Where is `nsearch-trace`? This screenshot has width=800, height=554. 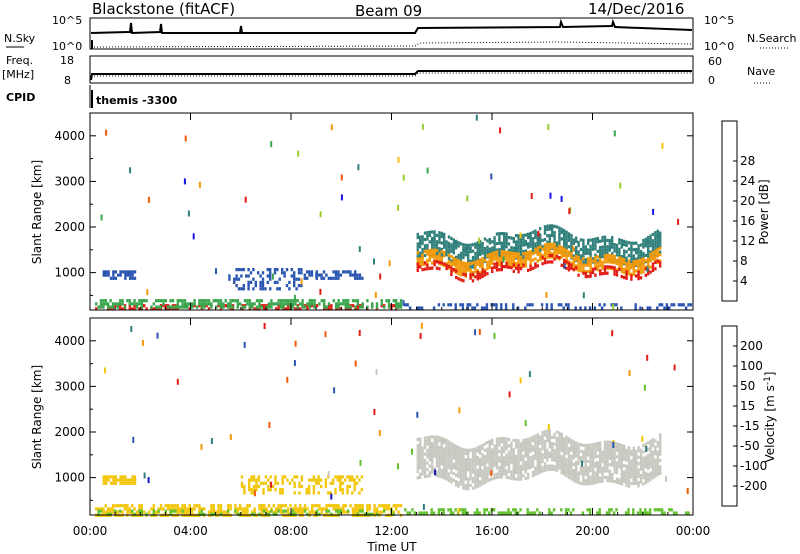 nsearch-trace is located at coordinates (391, 44).